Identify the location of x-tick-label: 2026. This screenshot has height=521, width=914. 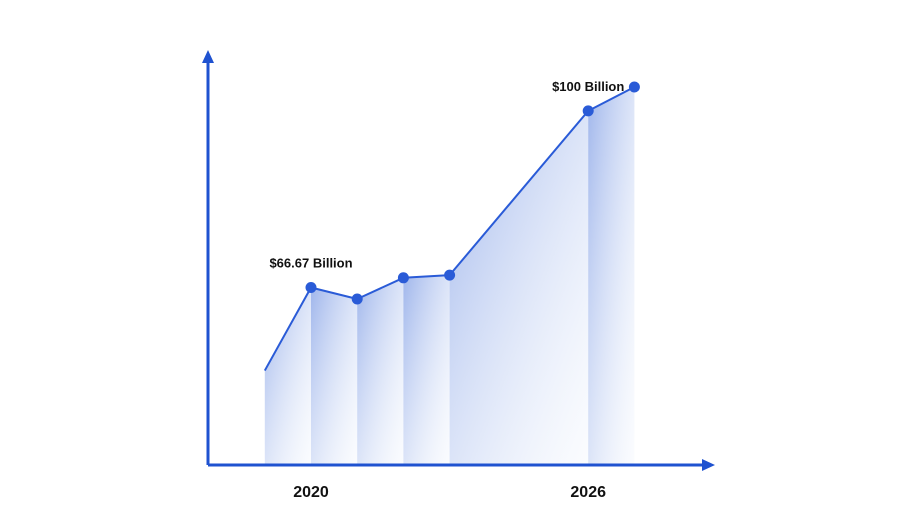
(588, 492).